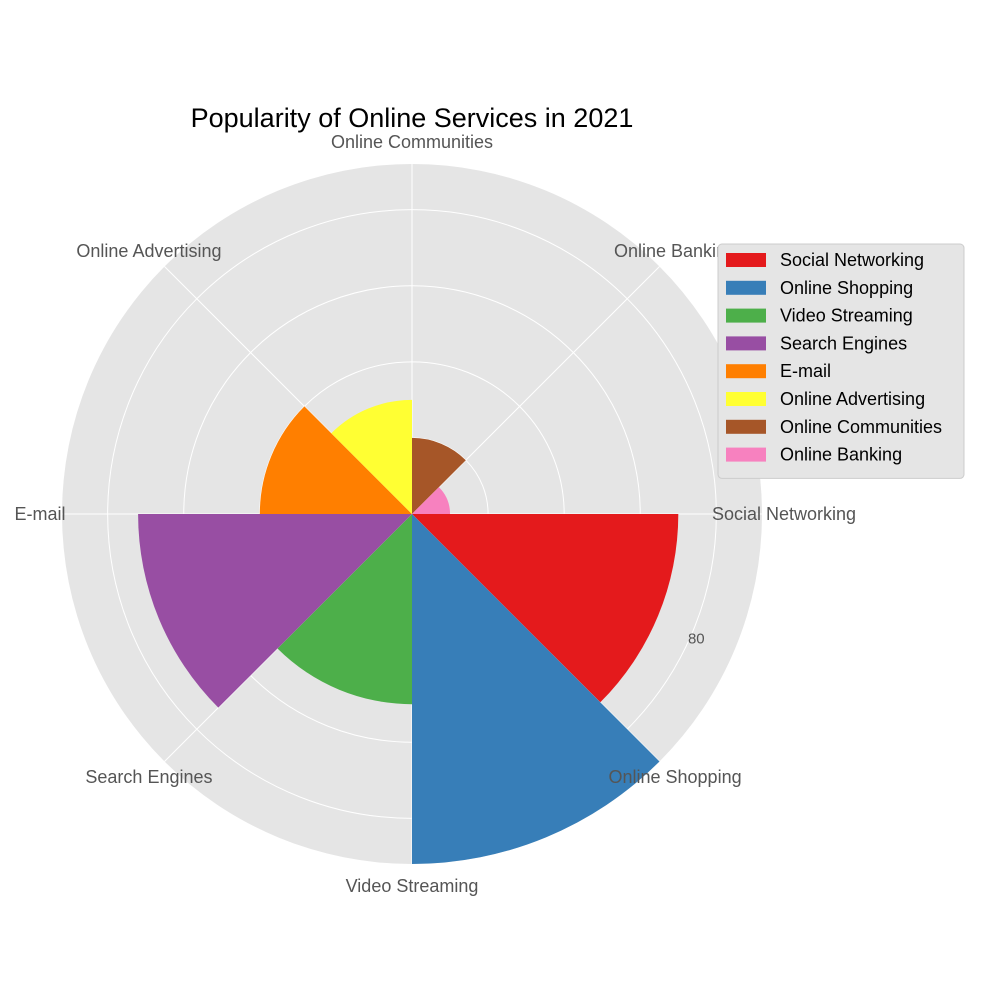 The image size is (1000, 1000). Describe the element at coordinates (841, 455) in the screenshot. I see `legend-label-online-banking: Online Banking` at that location.